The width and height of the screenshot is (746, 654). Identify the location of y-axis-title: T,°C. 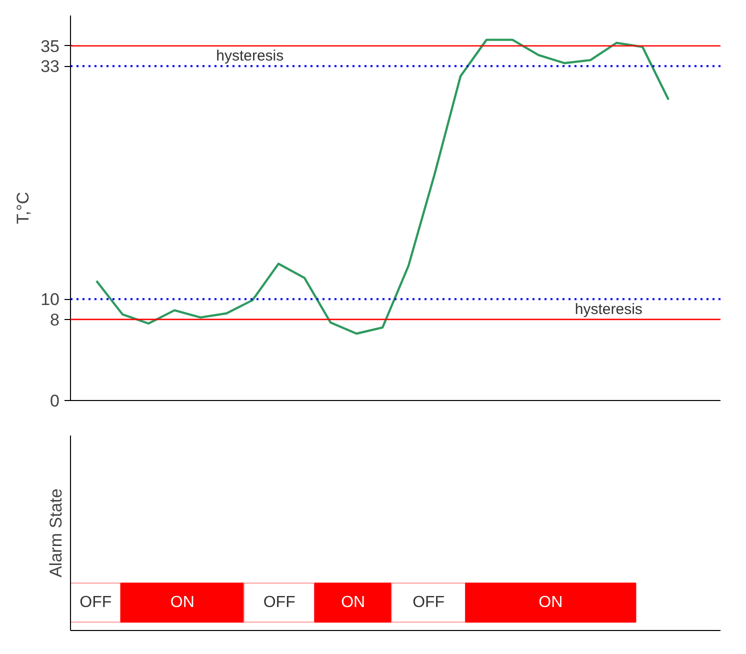
(23, 208).